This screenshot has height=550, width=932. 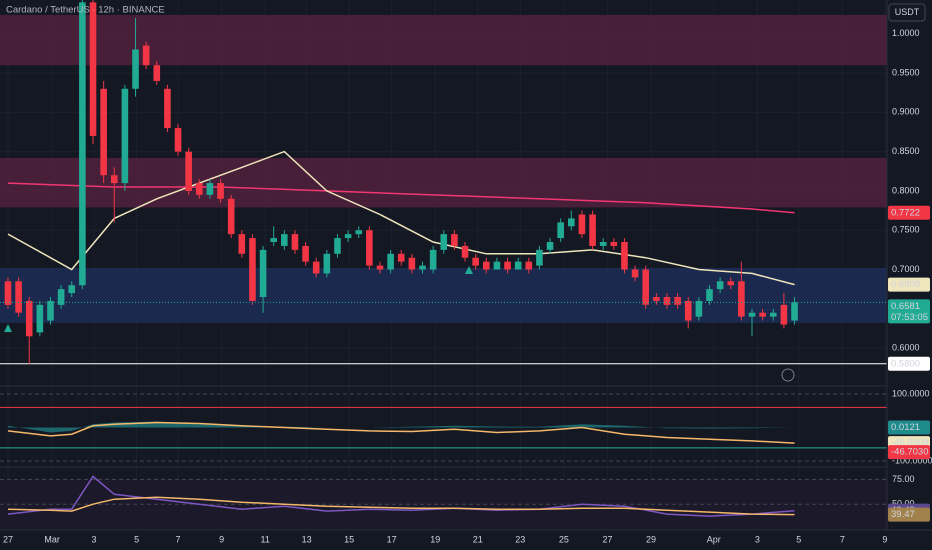 What do you see at coordinates (912, 460) in the screenshot?
I see `y-tick-label: -100.0000` at bounding box center [912, 460].